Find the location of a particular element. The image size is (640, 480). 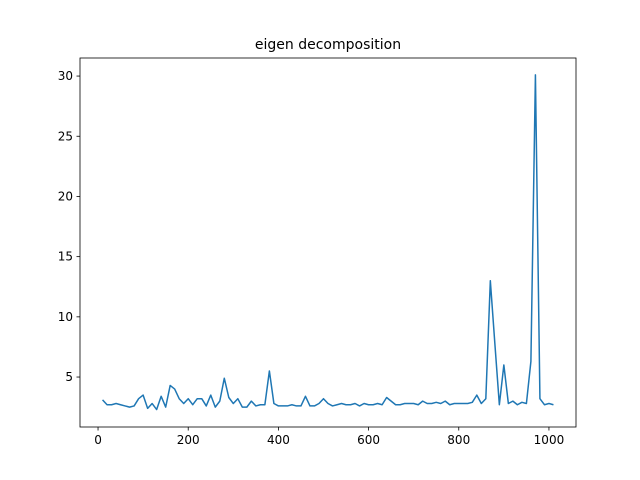

chart-title: eigen decomposition is located at coordinates (328, 45).